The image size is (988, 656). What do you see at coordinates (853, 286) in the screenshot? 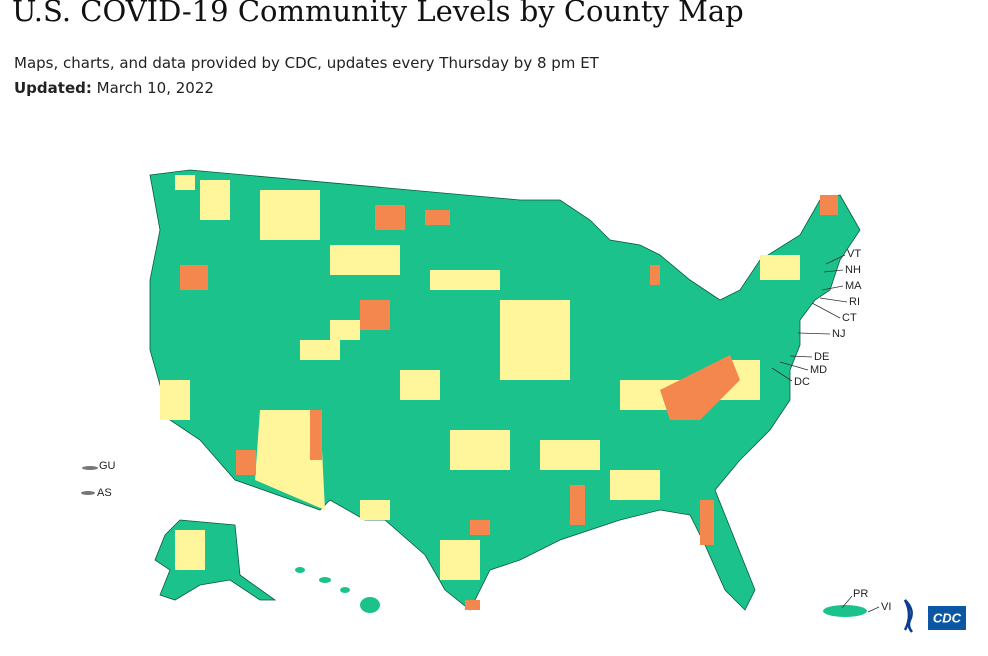
I see `region-label: MA` at bounding box center [853, 286].